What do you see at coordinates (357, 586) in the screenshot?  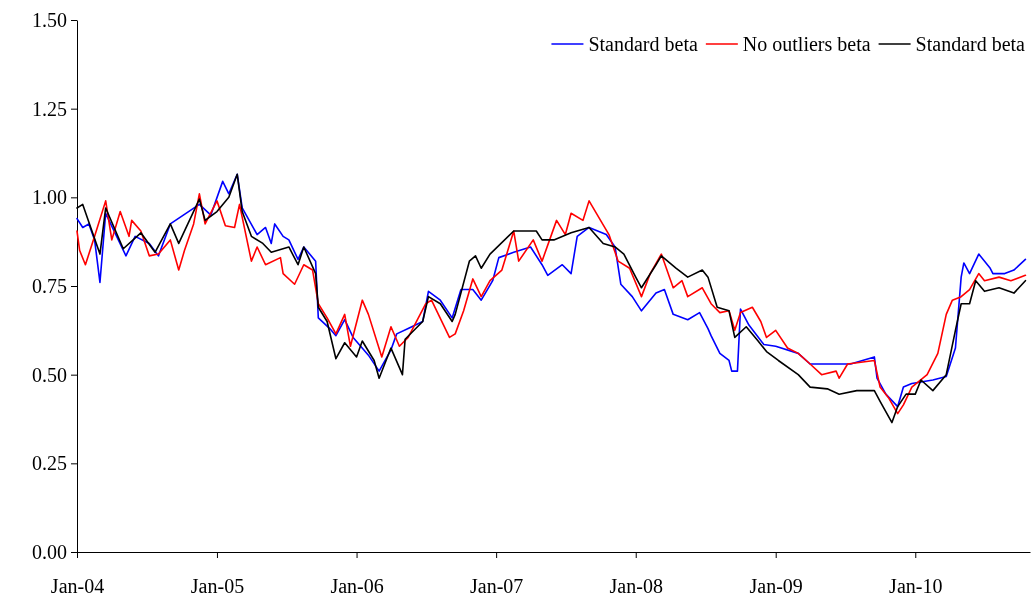 I see `x-tick-label: Jan-06` at bounding box center [357, 586].